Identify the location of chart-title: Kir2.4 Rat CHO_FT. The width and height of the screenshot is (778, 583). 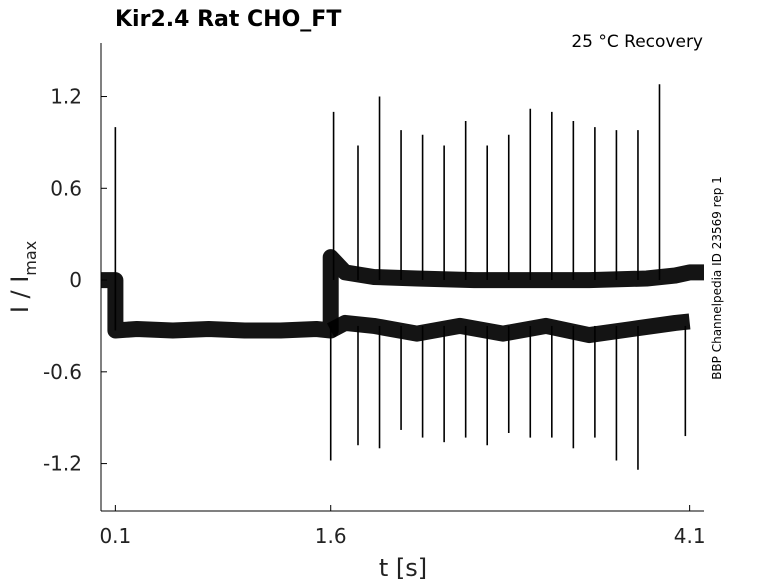
(228, 19).